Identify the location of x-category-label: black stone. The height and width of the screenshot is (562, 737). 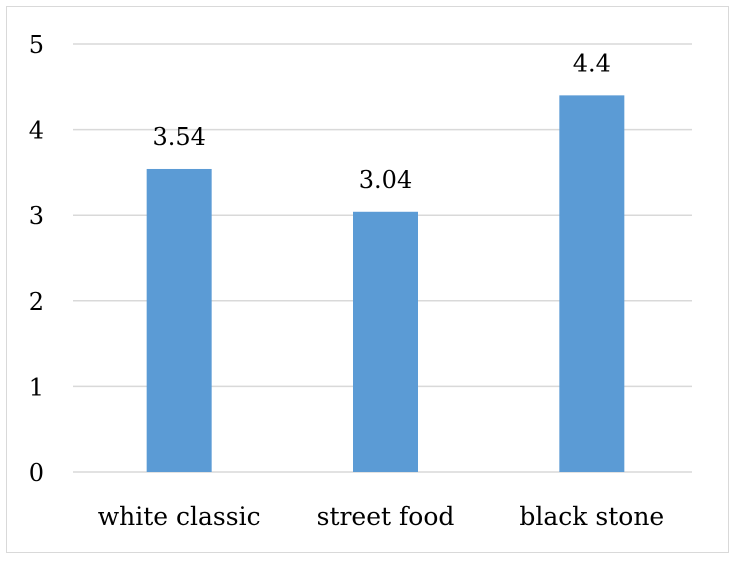
(591, 516).